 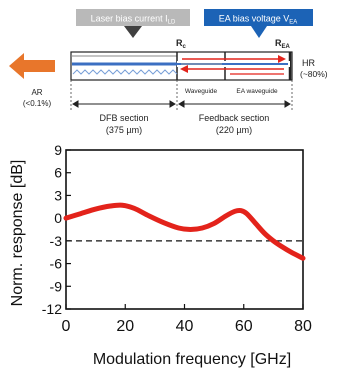 I want to click on ea-bias-box: EA bias voltage VEA, so click(x=258, y=17).